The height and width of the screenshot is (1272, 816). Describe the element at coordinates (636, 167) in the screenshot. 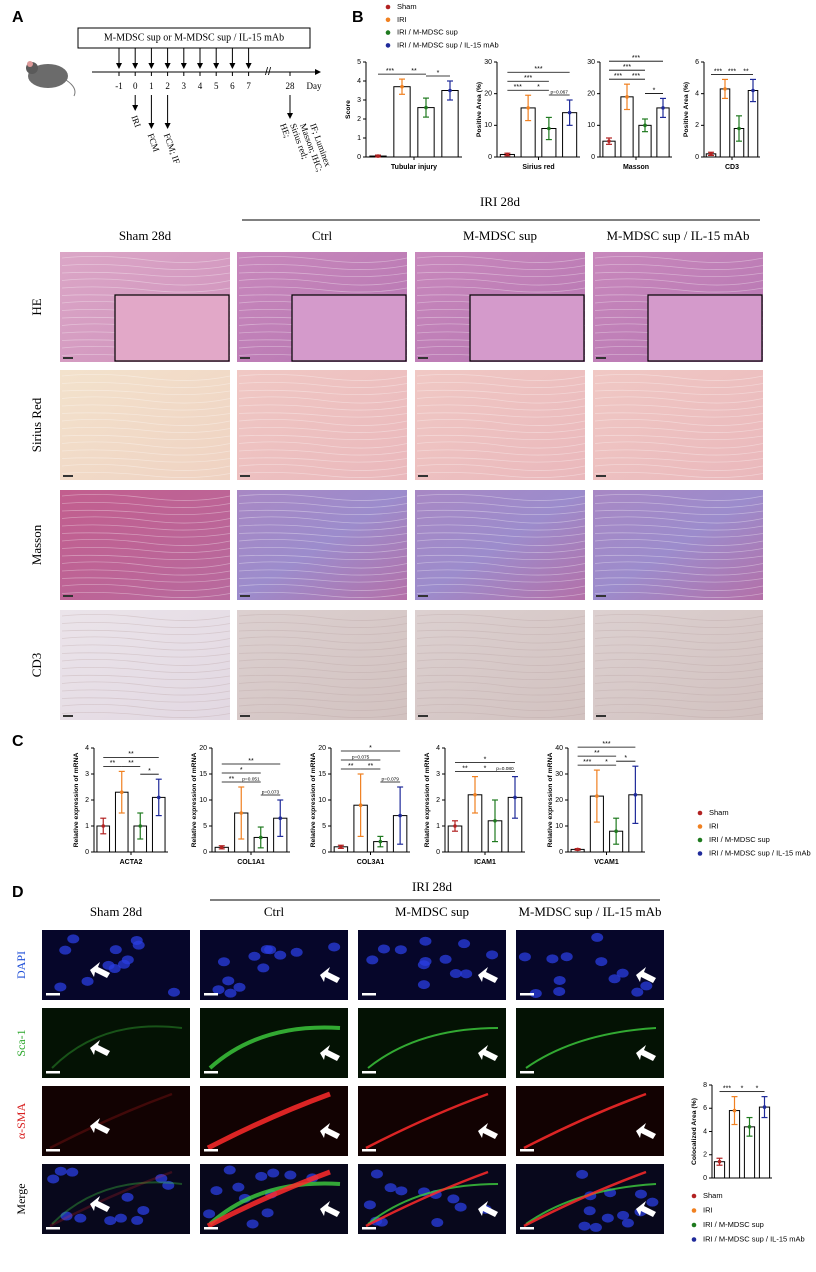

I see `x-axis-label: Masson` at that location.